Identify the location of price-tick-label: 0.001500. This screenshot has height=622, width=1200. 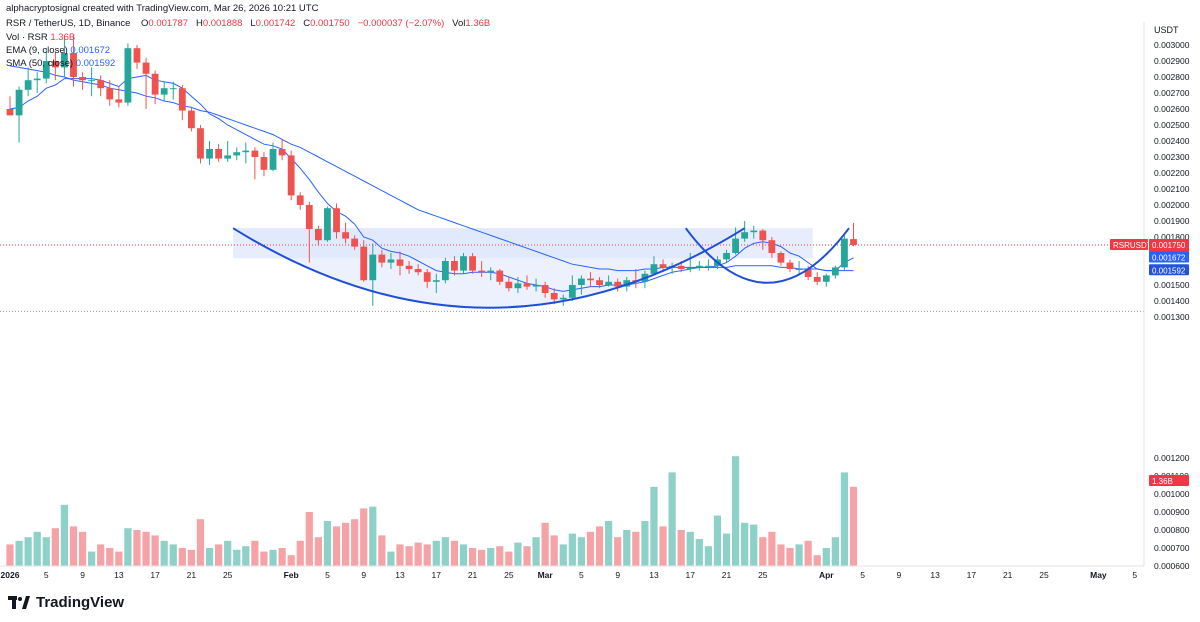
(1172, 285).